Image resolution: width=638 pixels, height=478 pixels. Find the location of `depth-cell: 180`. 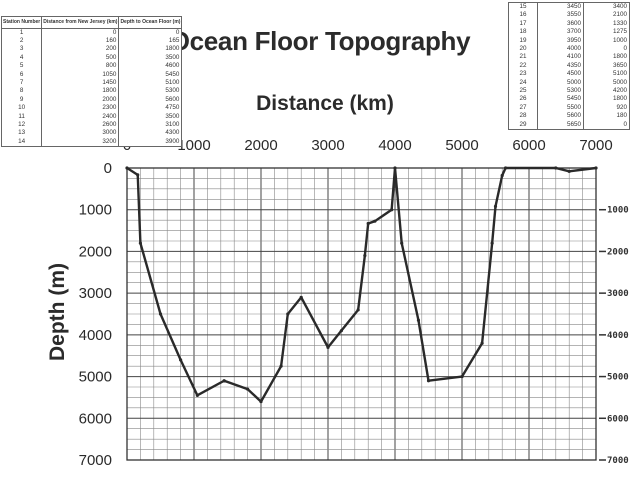

depth-cell: 180 is located at coordinates (606, 116).